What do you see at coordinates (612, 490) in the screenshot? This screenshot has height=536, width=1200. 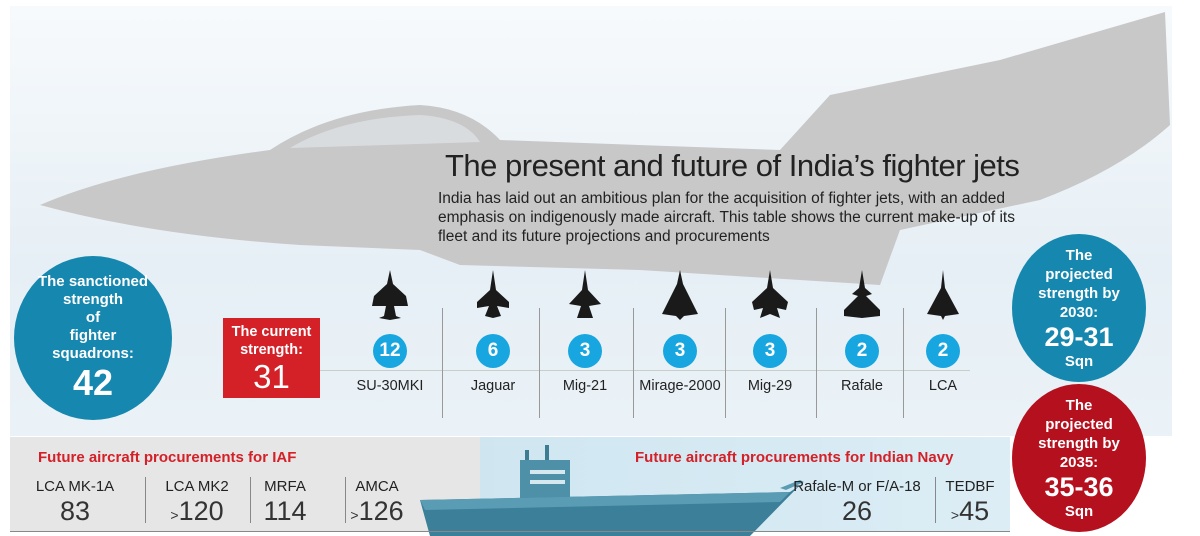 I see `aircraft-carrier-illustration` at bounding box center [612, 490].